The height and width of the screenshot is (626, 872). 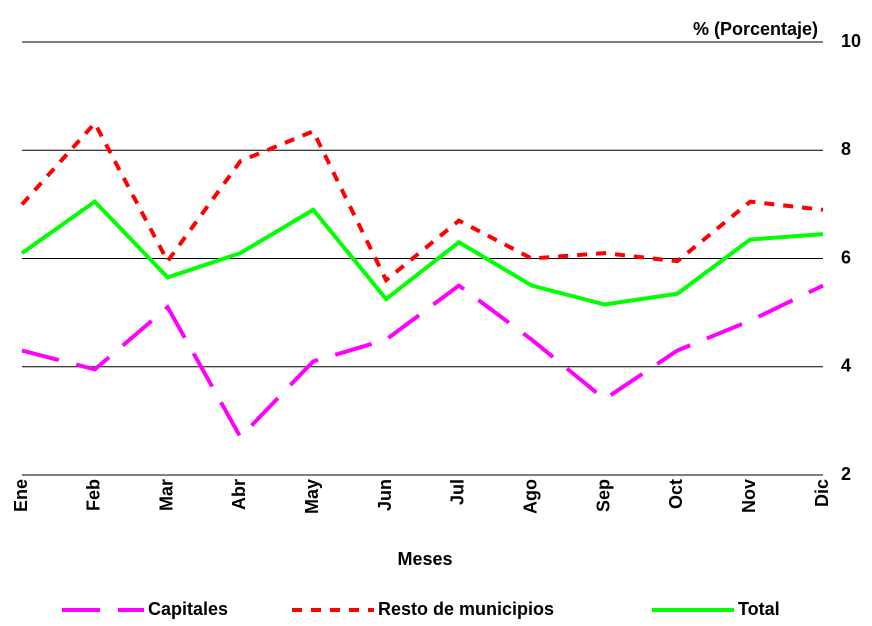 What do you see at coordinates (458, 492) in the screenshot?
I see `x-tick-label: Jul` at bounding box center [458, 492].